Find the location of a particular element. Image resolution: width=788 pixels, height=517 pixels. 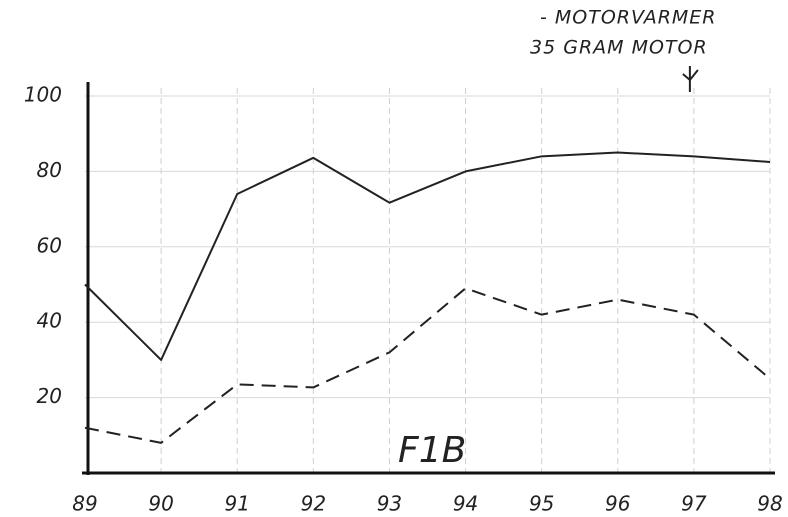

x-tick-label: 98 is located at coordinates (769, 504).